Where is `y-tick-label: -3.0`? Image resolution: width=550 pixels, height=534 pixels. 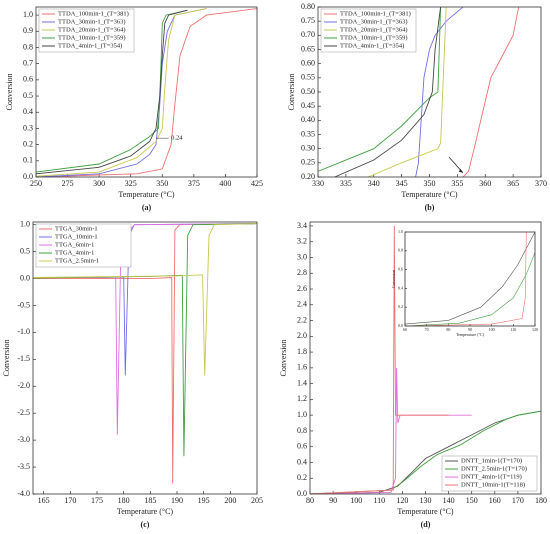 y-tick-label: -3.0 is located at coordinates (23, 439).